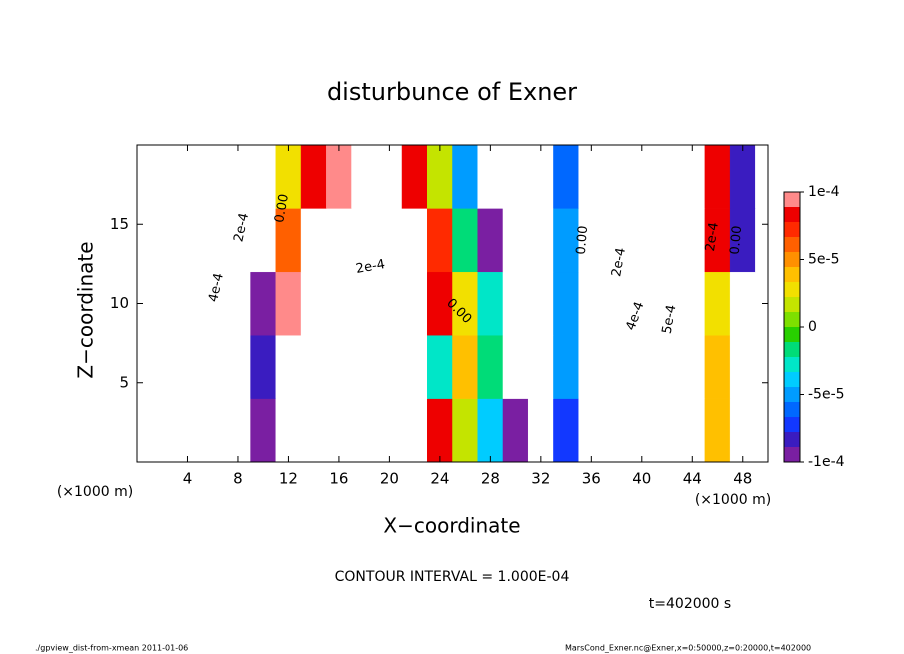 The height and width of the screenshot is (654, 904). I want to click on footer-left: ./gpview_dist-from-xmean 2011-01-06, so click(111, 648).